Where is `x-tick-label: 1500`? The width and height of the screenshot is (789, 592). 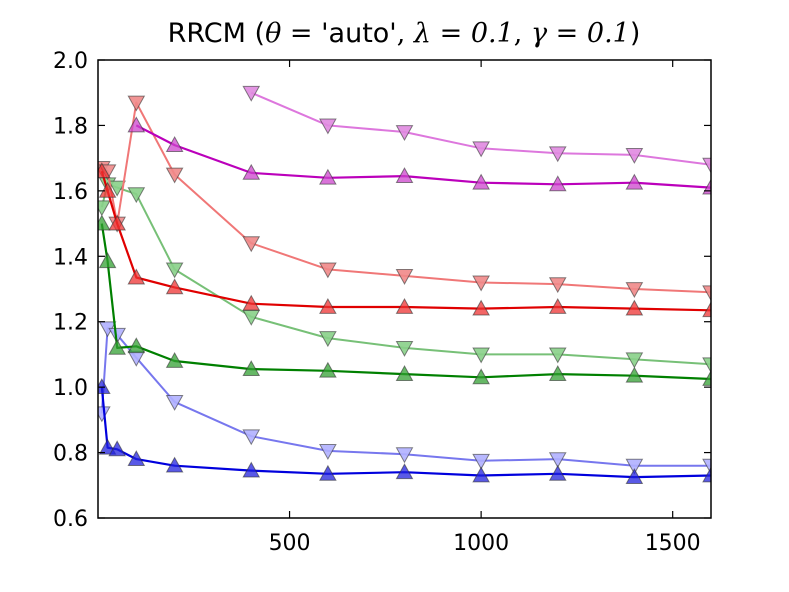 x-tick-label: 1500 is located at coordinates (673, 543).